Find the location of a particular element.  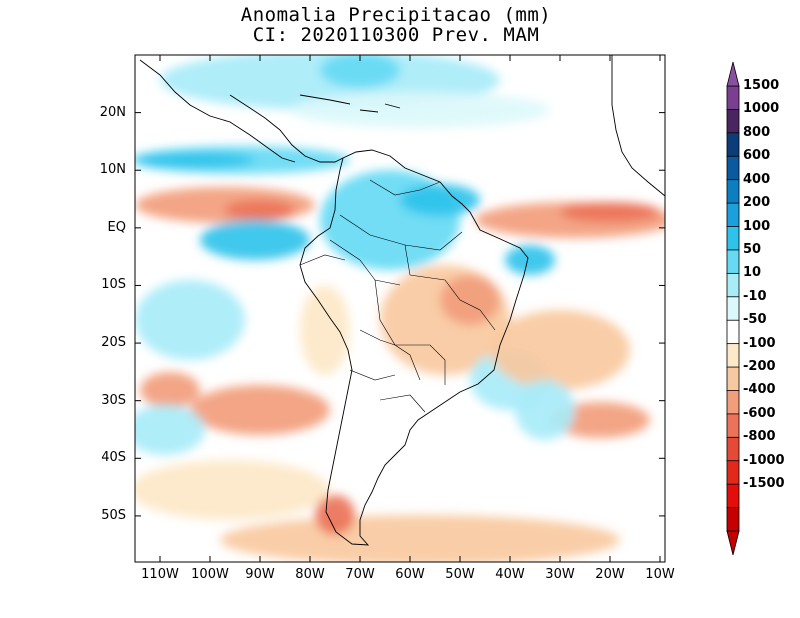

dry-core-south-pacific-west is located at coordinates (170, 390).